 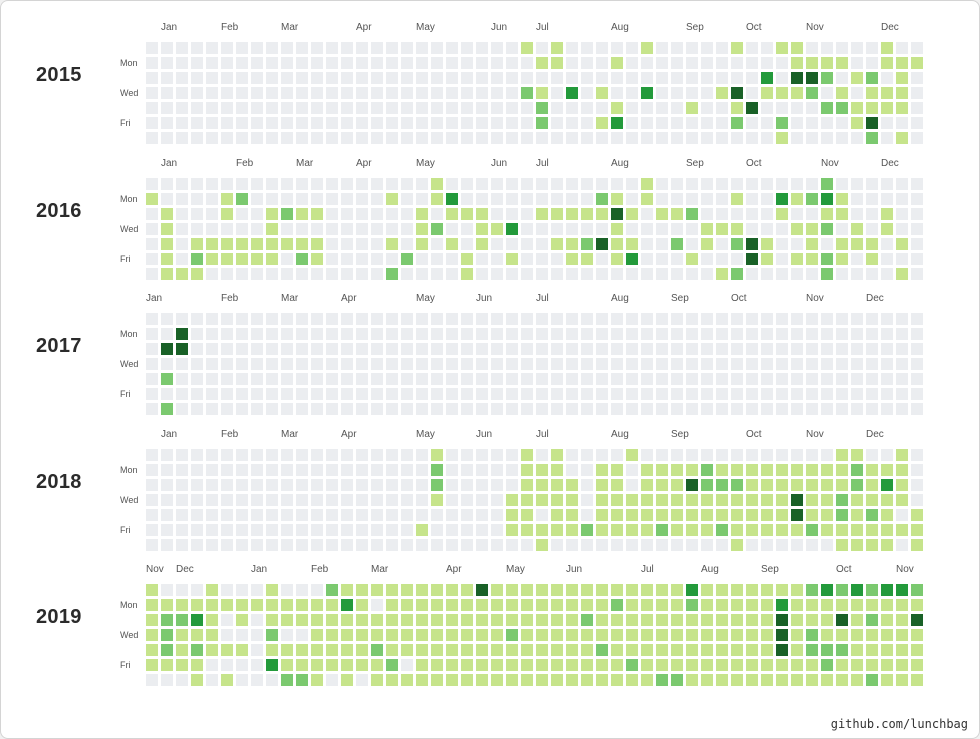 I want to click on month-label: Jan, so click(x=169, y=27).